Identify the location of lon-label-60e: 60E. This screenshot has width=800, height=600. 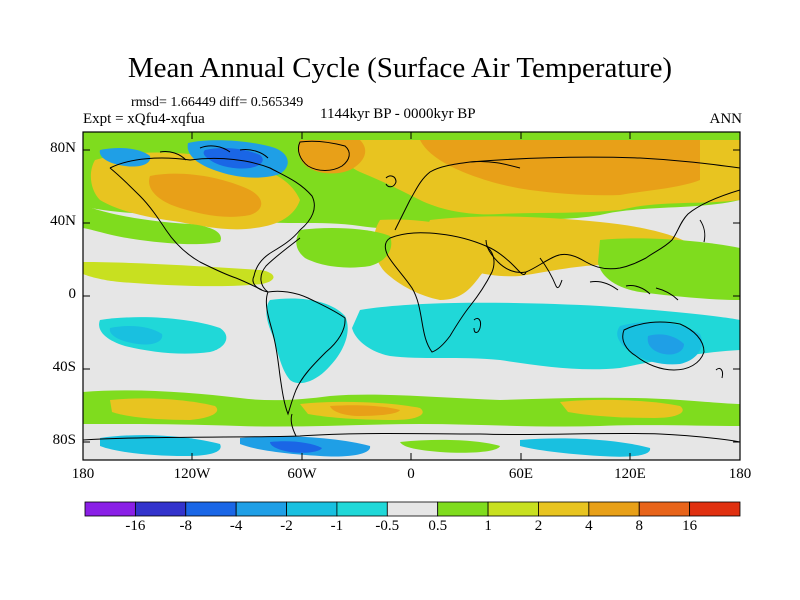
(521, 474).